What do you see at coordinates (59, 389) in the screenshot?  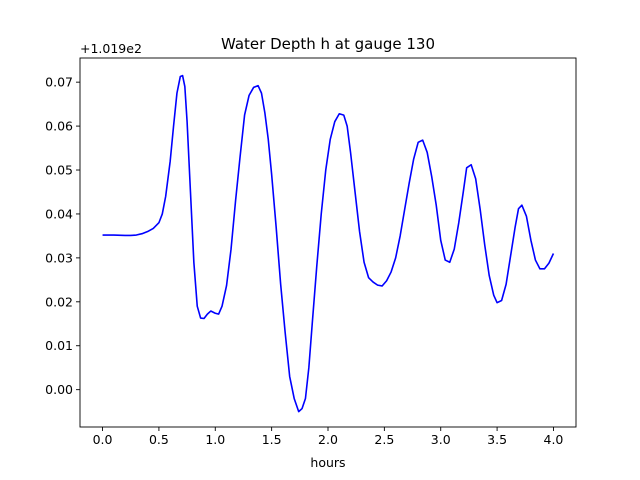 I see `y-tick-label: 0.00` at bounding box center [59, 389].